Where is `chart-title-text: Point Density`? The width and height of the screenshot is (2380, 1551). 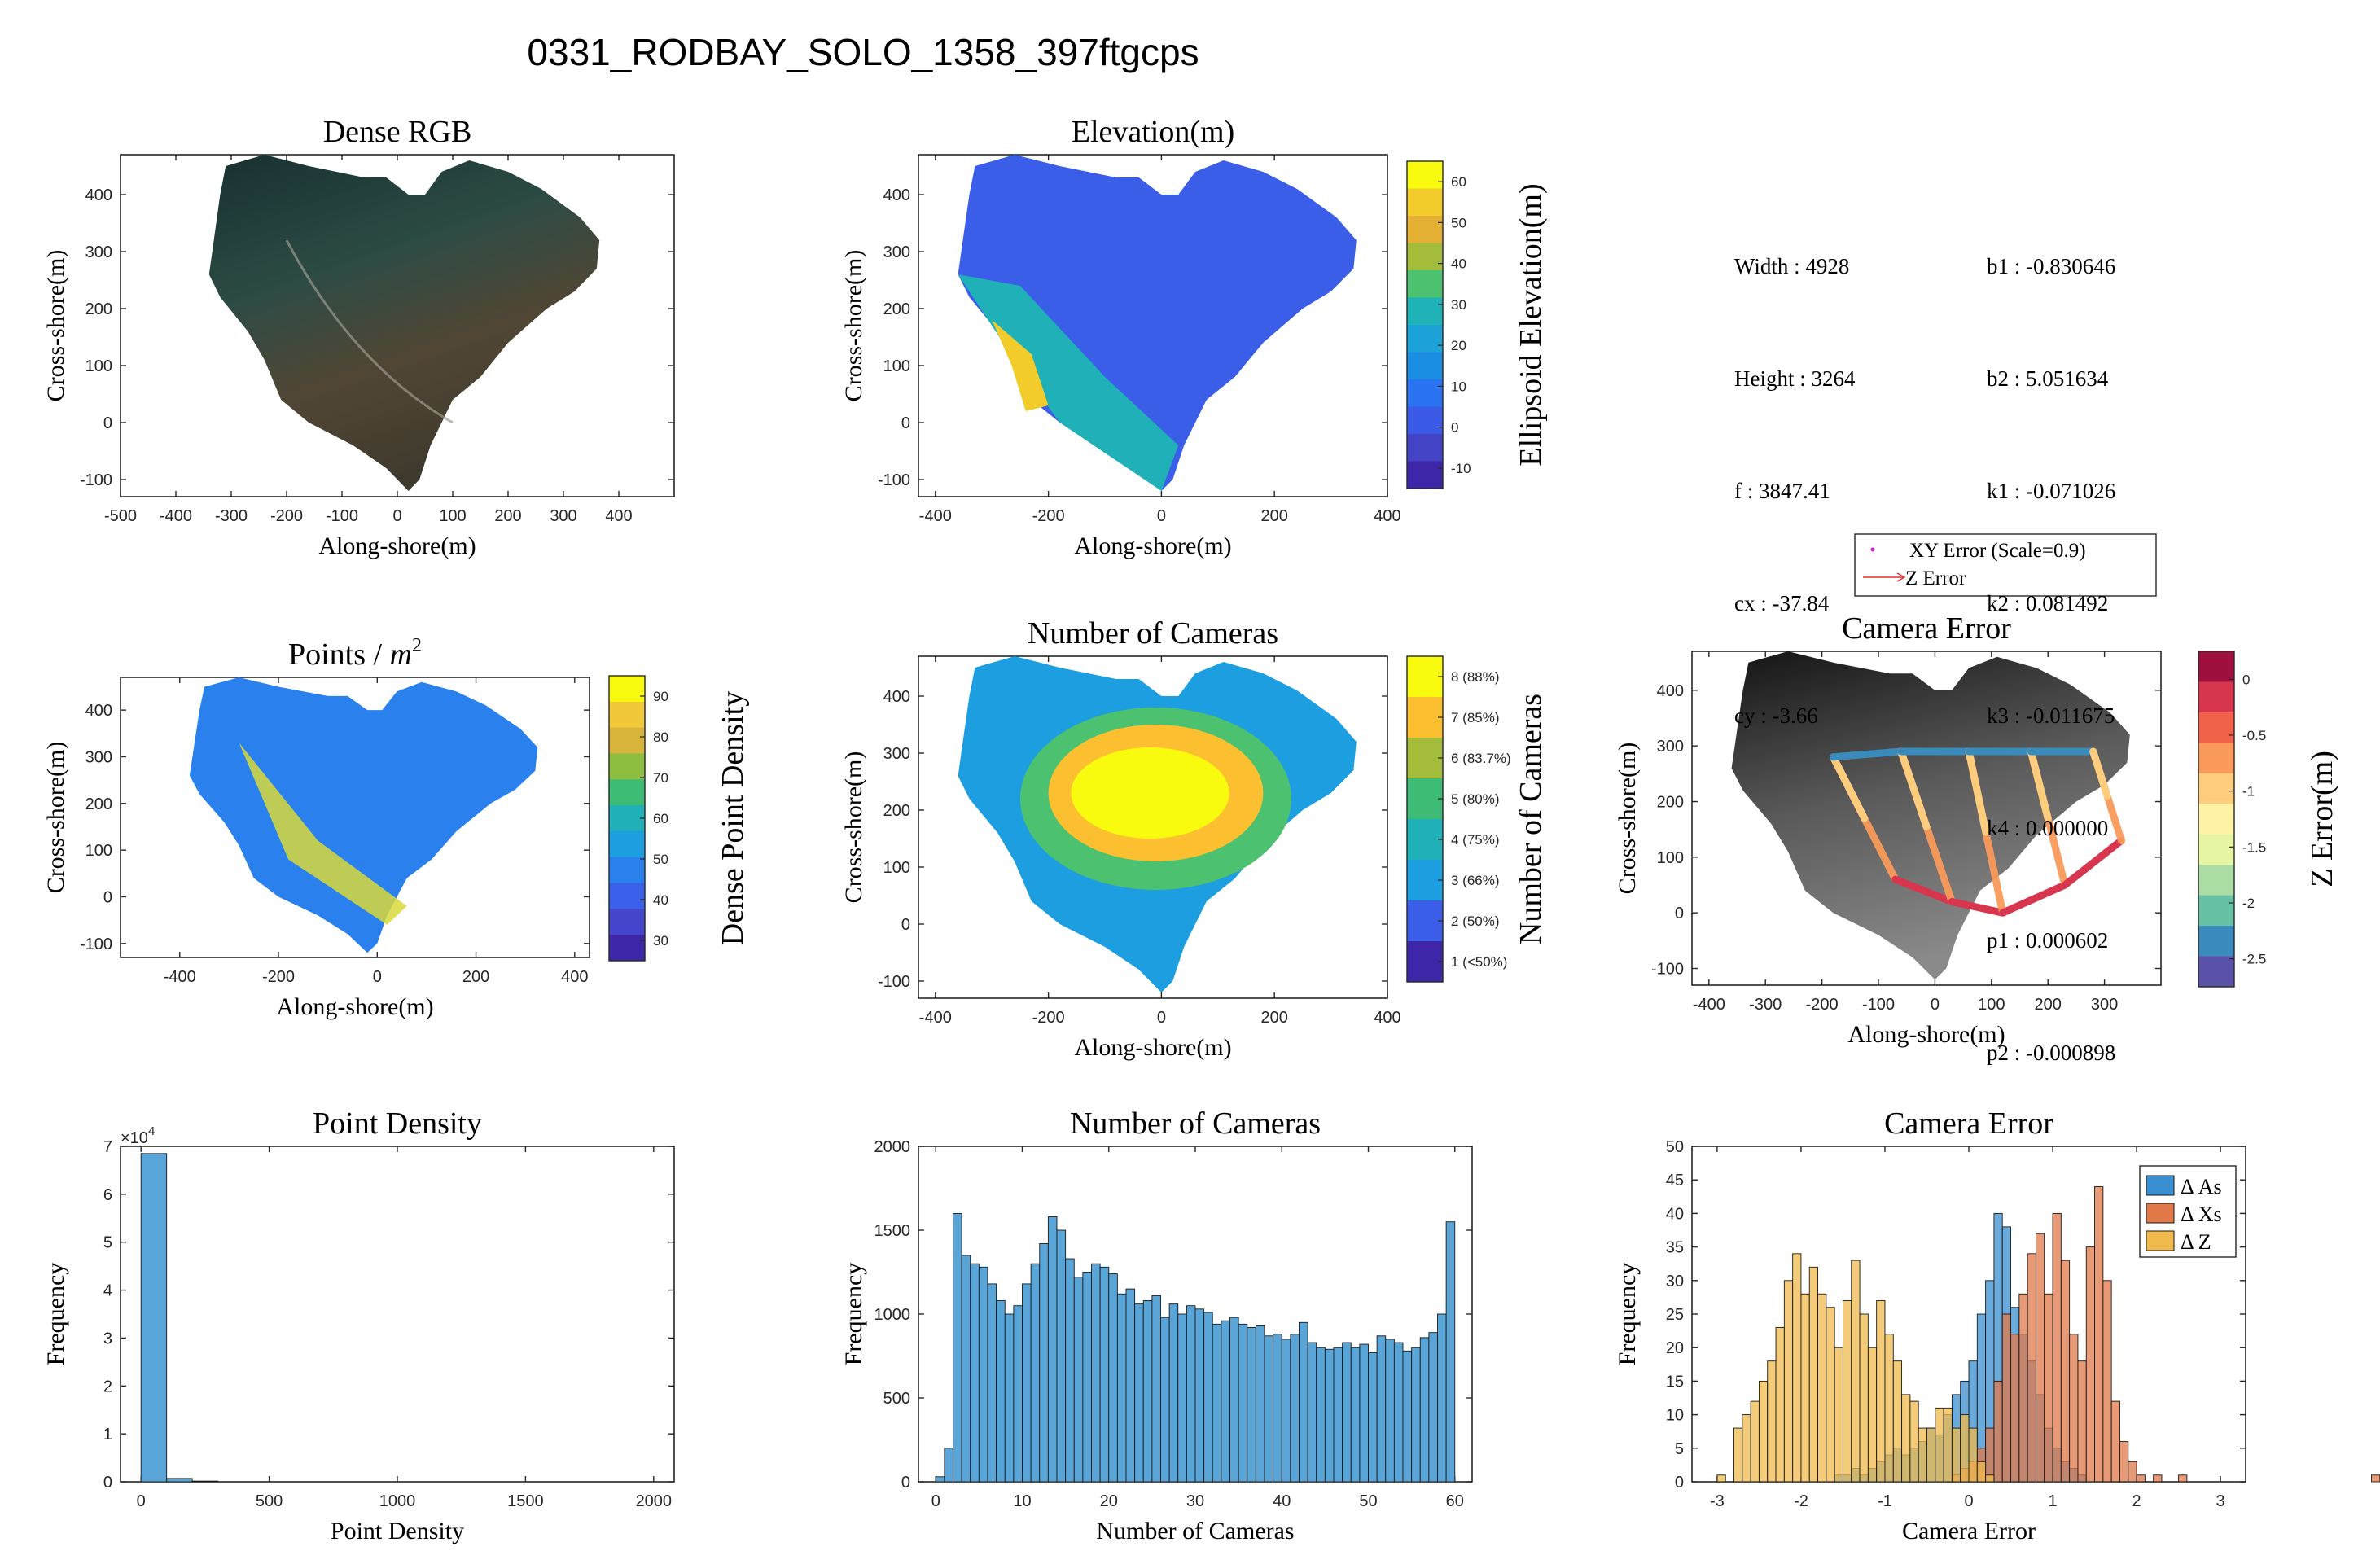
chart-title-text: Point Density is located at coordinates (397, 1123).